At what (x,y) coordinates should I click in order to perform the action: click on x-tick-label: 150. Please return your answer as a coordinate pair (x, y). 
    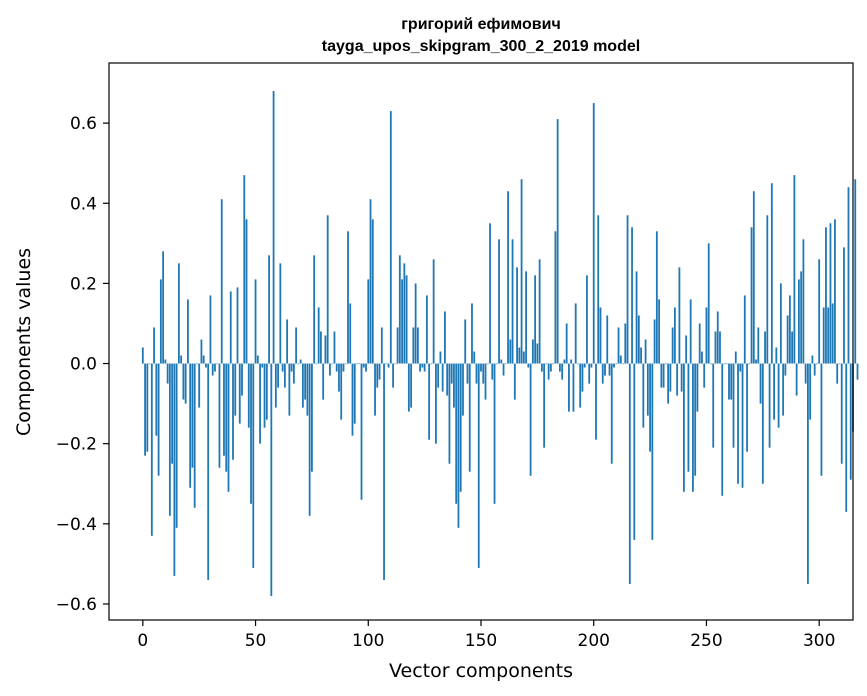
    Looking at the image, I should click on (481, 641).